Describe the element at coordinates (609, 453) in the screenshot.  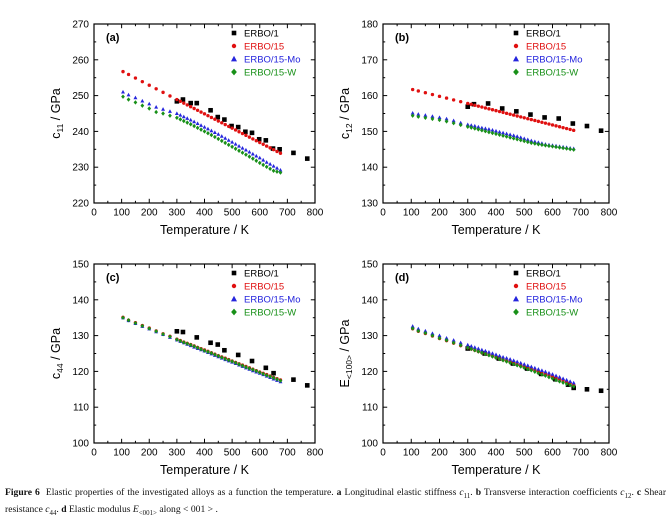
I see `x-tick-label: 800` at that location.